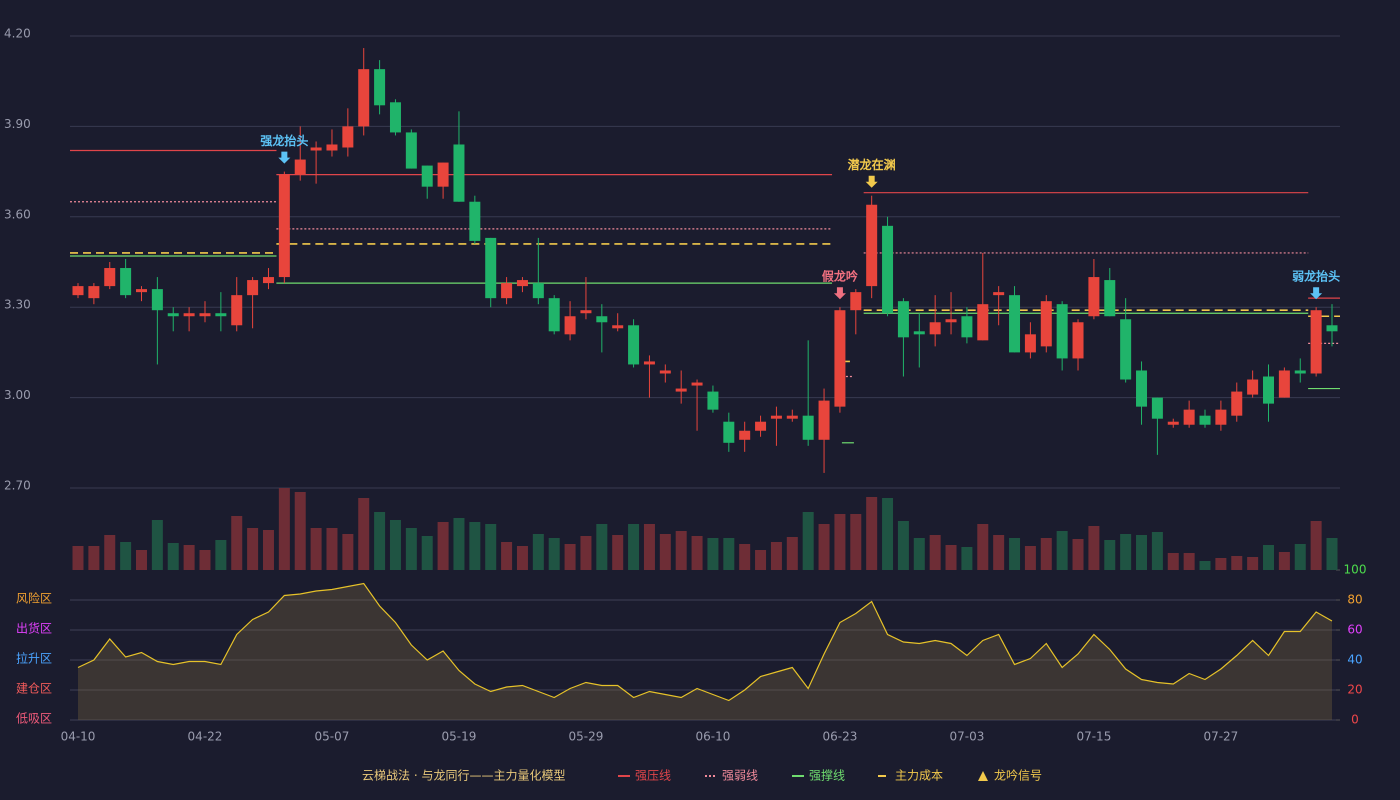  What do you see at coordinates (34, 628) in the screenshot?
I see `zone-label: 出货区` at bounding box center [34, 628].